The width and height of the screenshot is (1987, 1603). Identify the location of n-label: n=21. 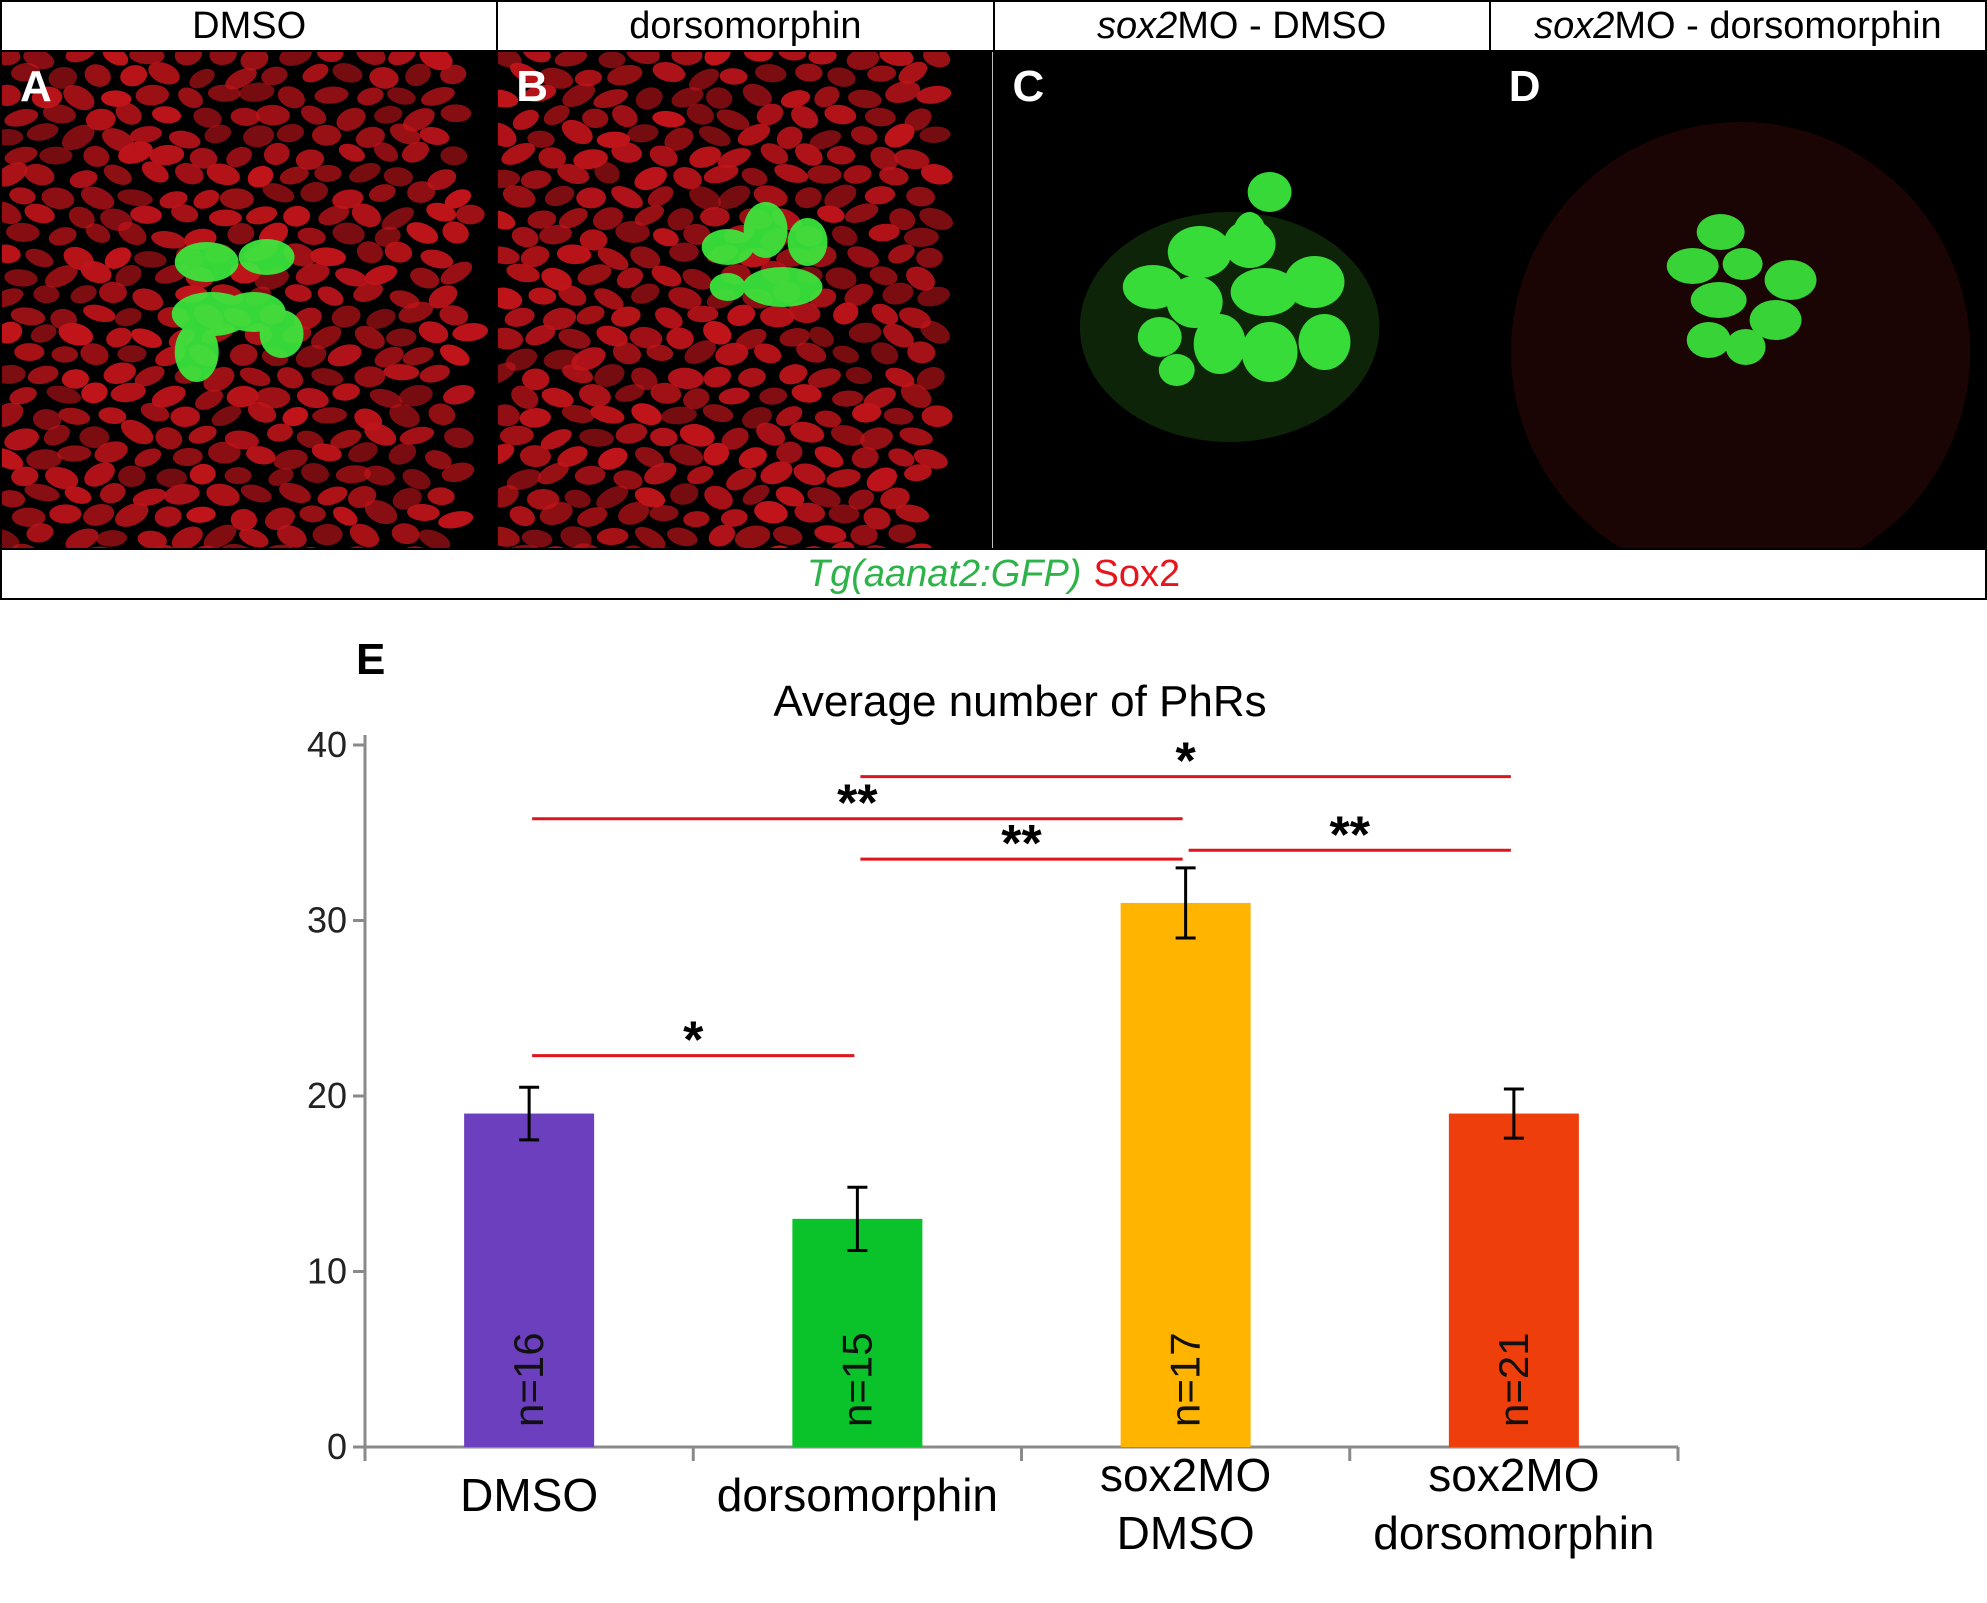
(1513, 1379).